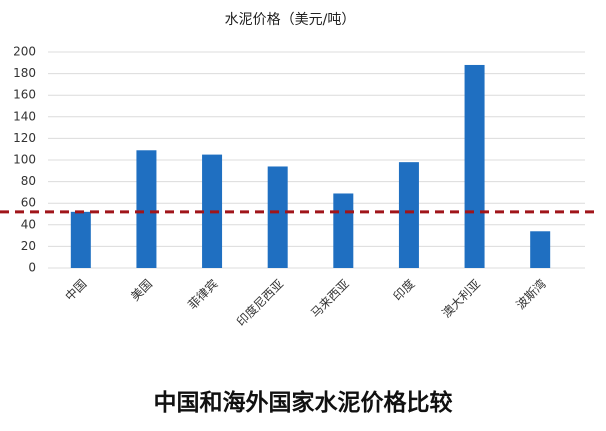  Describe the element at coordinates (76, 290) in the screenshot. I see `x-tick-label: 中国` at that location.